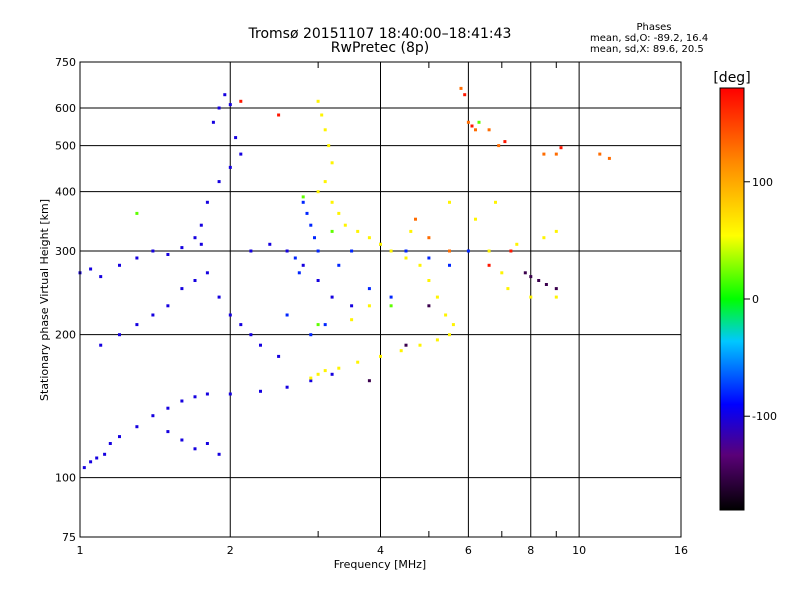 The image size is (800, 600). What do you see at coordinates (69, 537) in the screenshot?
I see `y-tick-label: 75` at bounding box center [69, 537].